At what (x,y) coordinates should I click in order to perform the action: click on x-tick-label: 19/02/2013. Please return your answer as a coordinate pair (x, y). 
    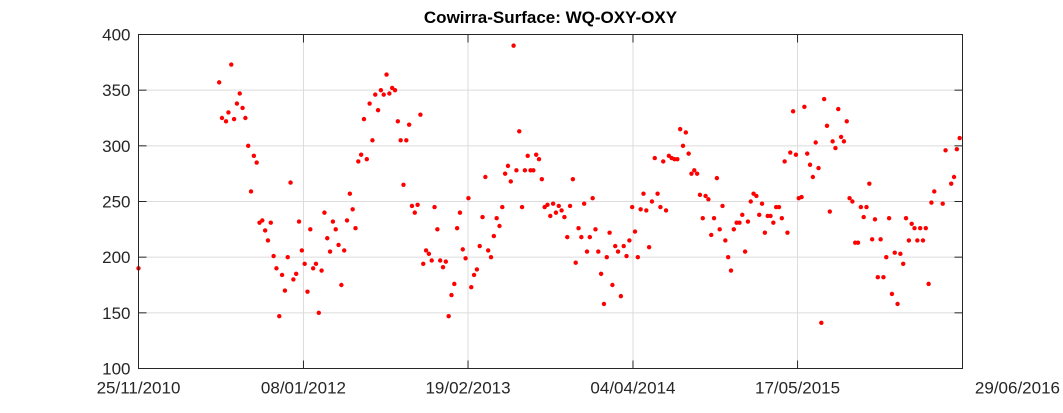
    Looking at the image, I should click on (467, 388).